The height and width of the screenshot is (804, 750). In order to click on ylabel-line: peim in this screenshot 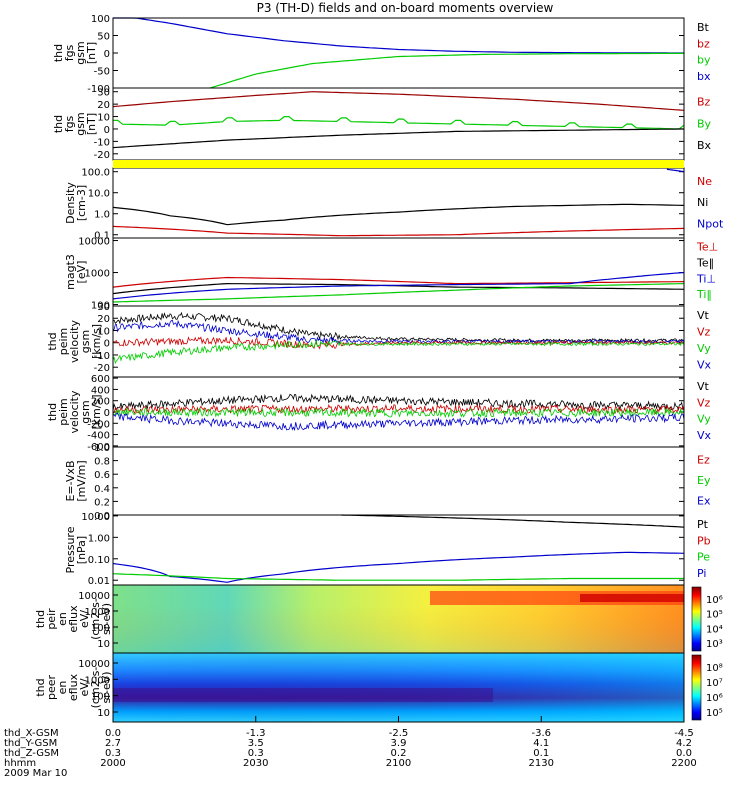, I will do `click(63, 342)`.